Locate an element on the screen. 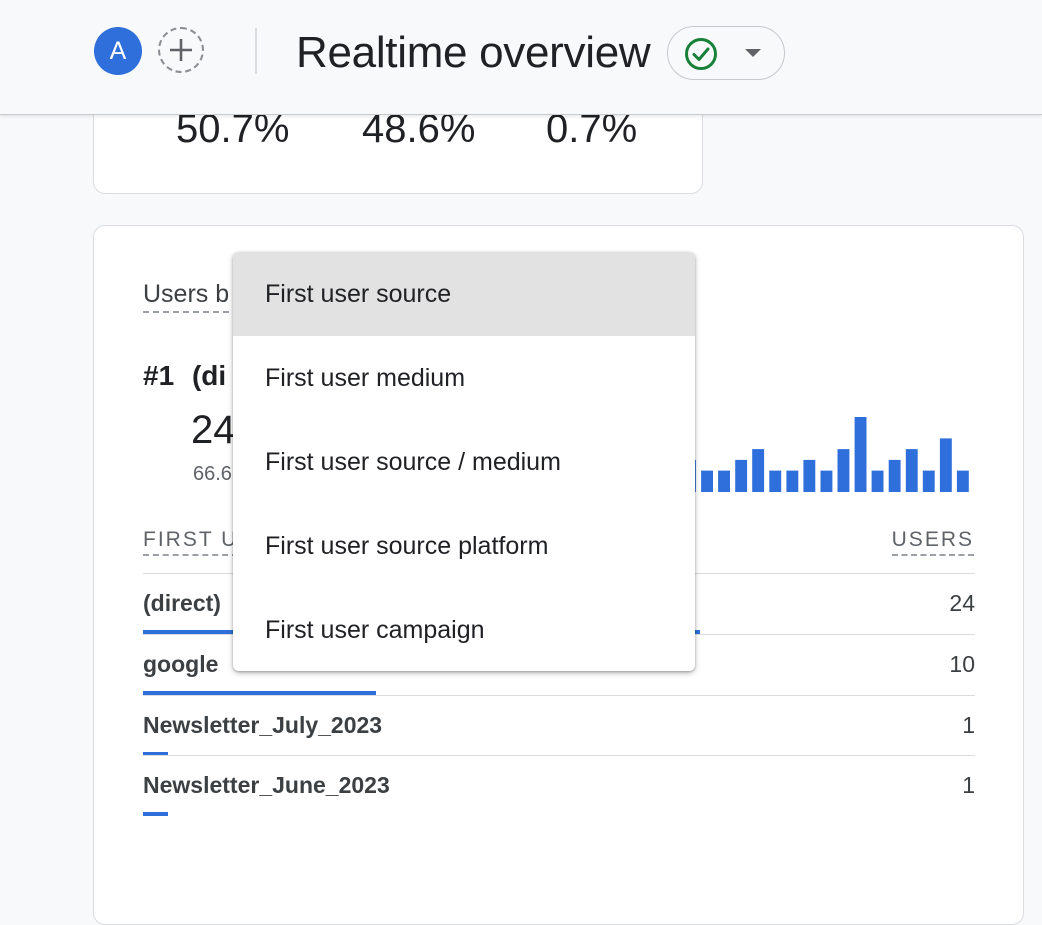 The image size is (1042, 925). row-label: Newsletter_July_2023 is located at coordinates (263, 725).